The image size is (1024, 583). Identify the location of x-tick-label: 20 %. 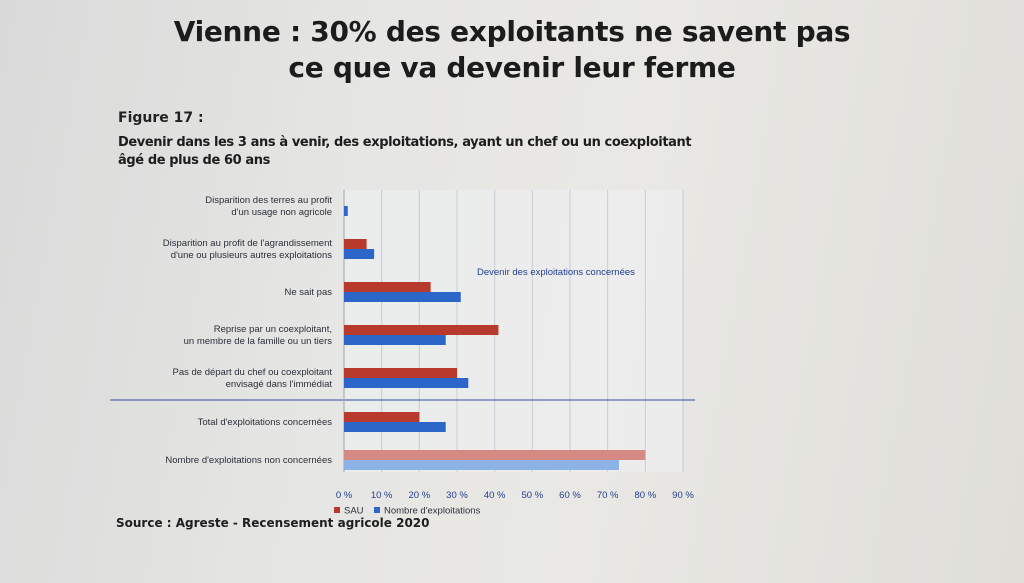
(420, 495).